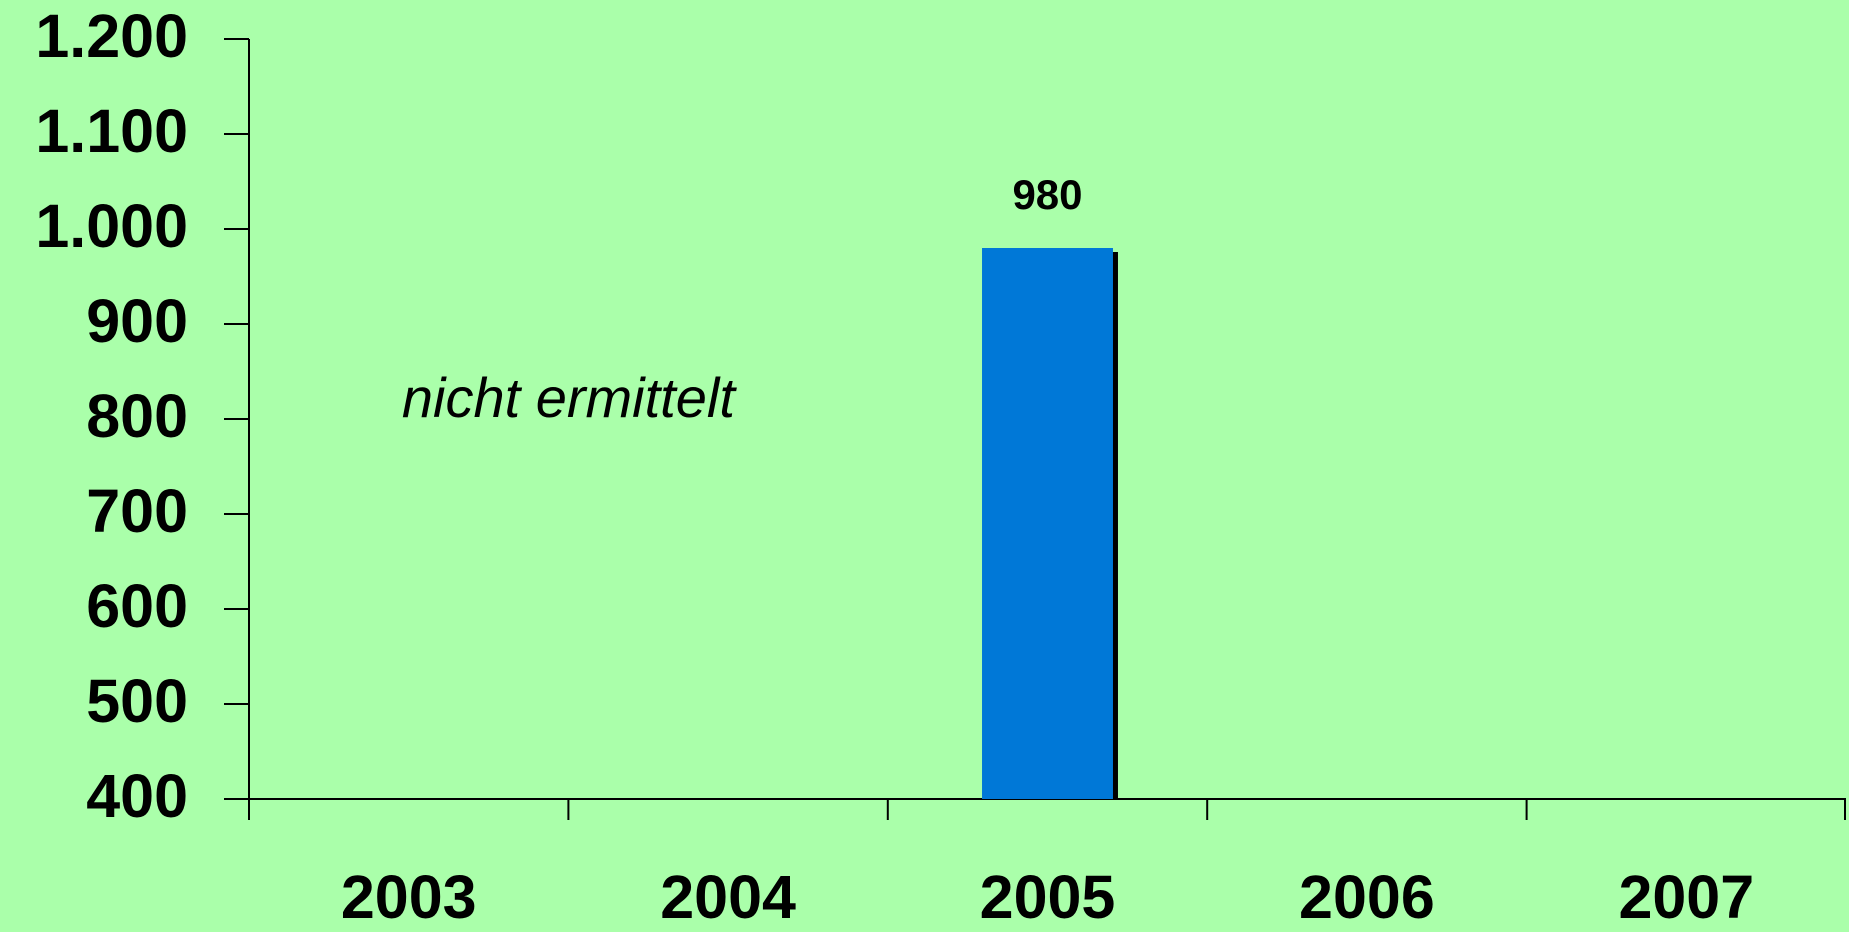  Describe the element at coordinates (1367, 897) in the screenshot. I see `x-tick-label: 2006` at that location.